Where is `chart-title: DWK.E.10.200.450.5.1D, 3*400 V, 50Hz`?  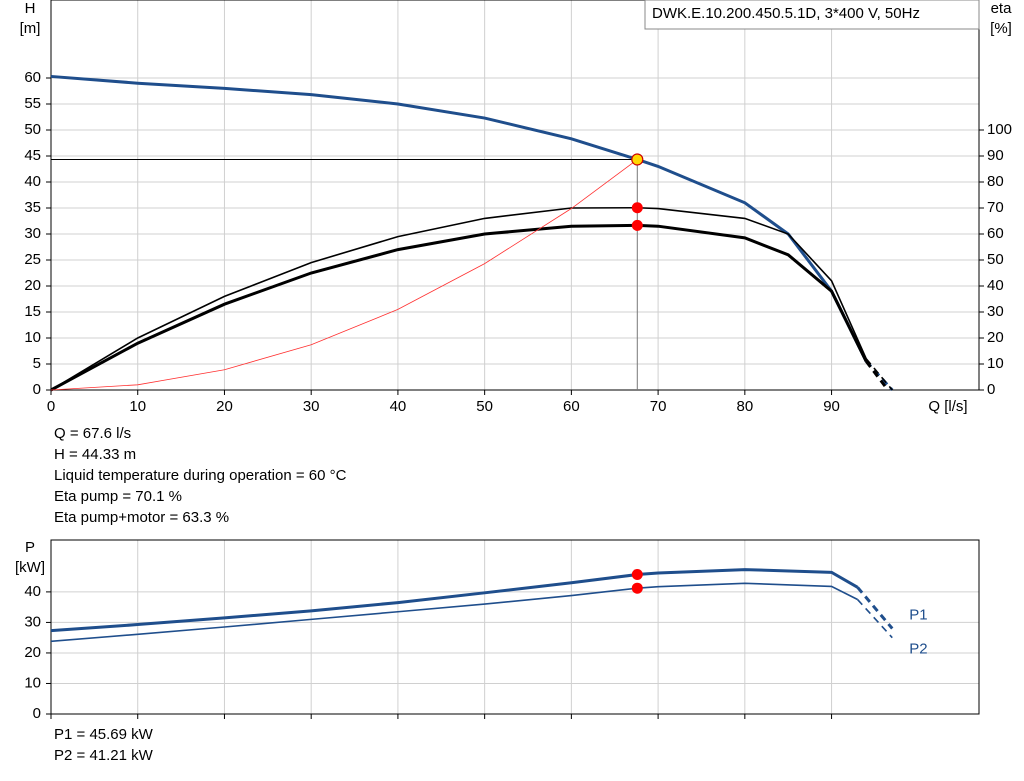 chart-title: DWK.E.10.200.450.5.1D, 3*400 V, 50Hz is located at coordinates (786, 13).